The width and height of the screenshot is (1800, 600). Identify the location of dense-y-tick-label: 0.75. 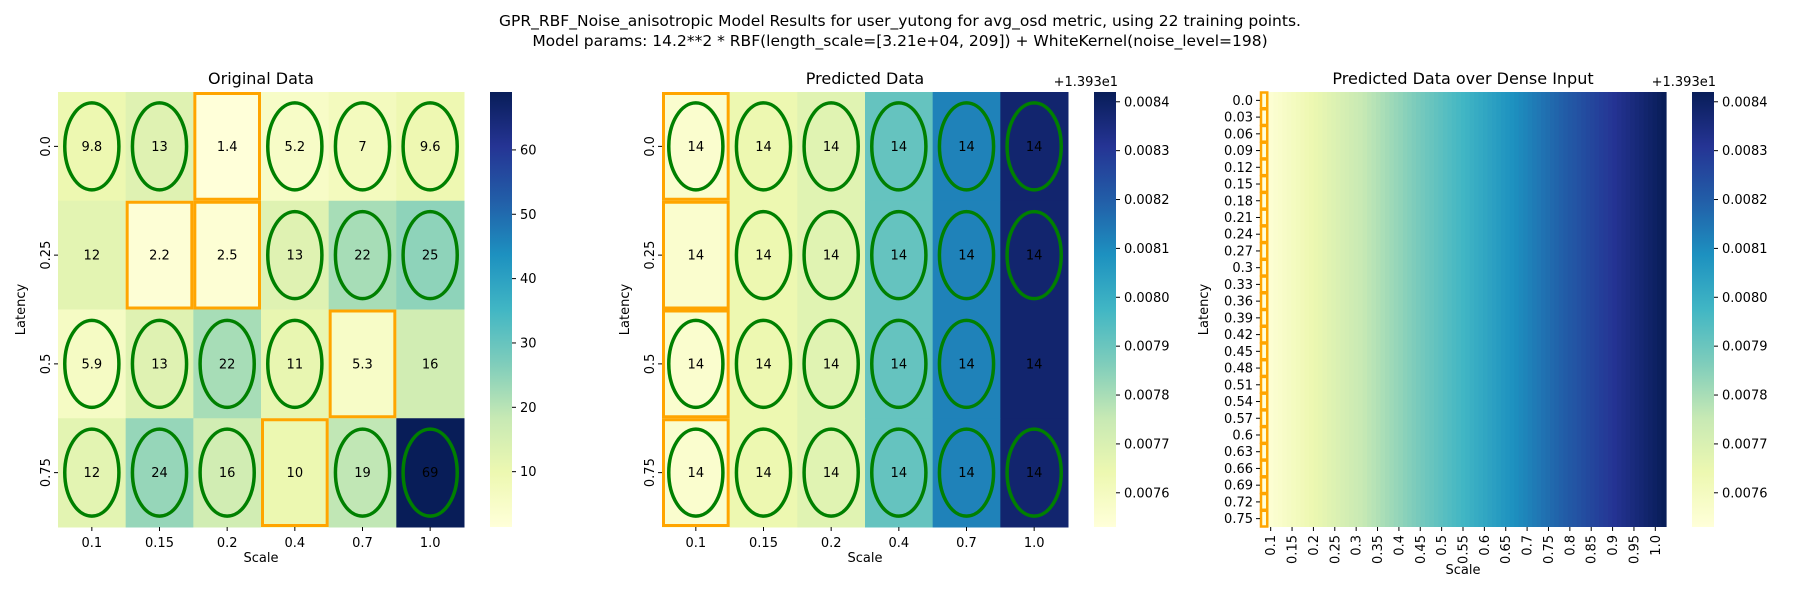
(1238, 519).